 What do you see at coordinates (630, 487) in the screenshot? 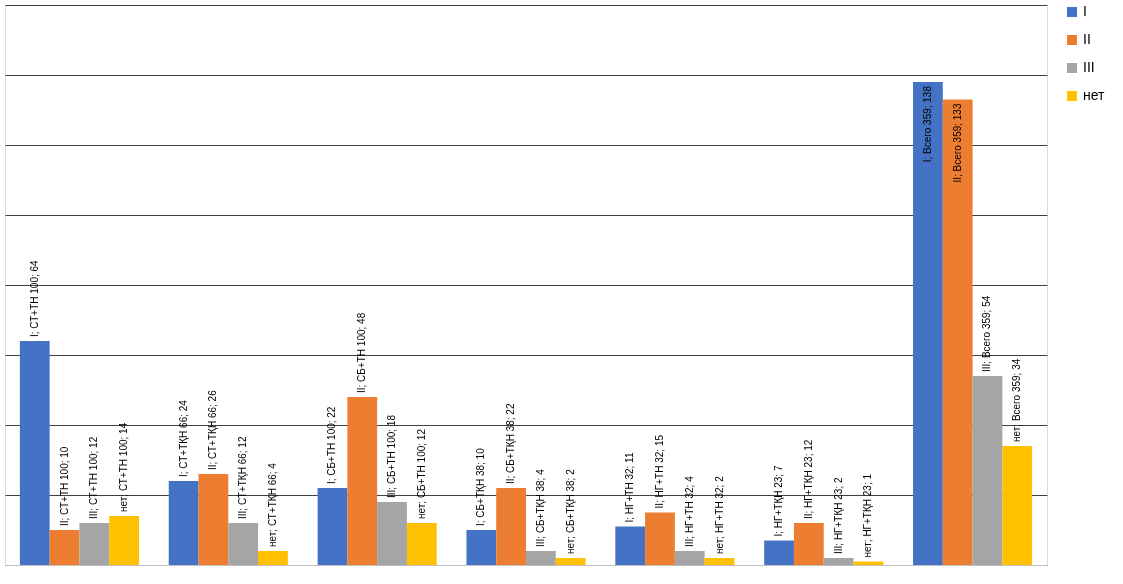
I see `data-label: I; НГ+ТН 32; 11` at bounding box center [630, 487].